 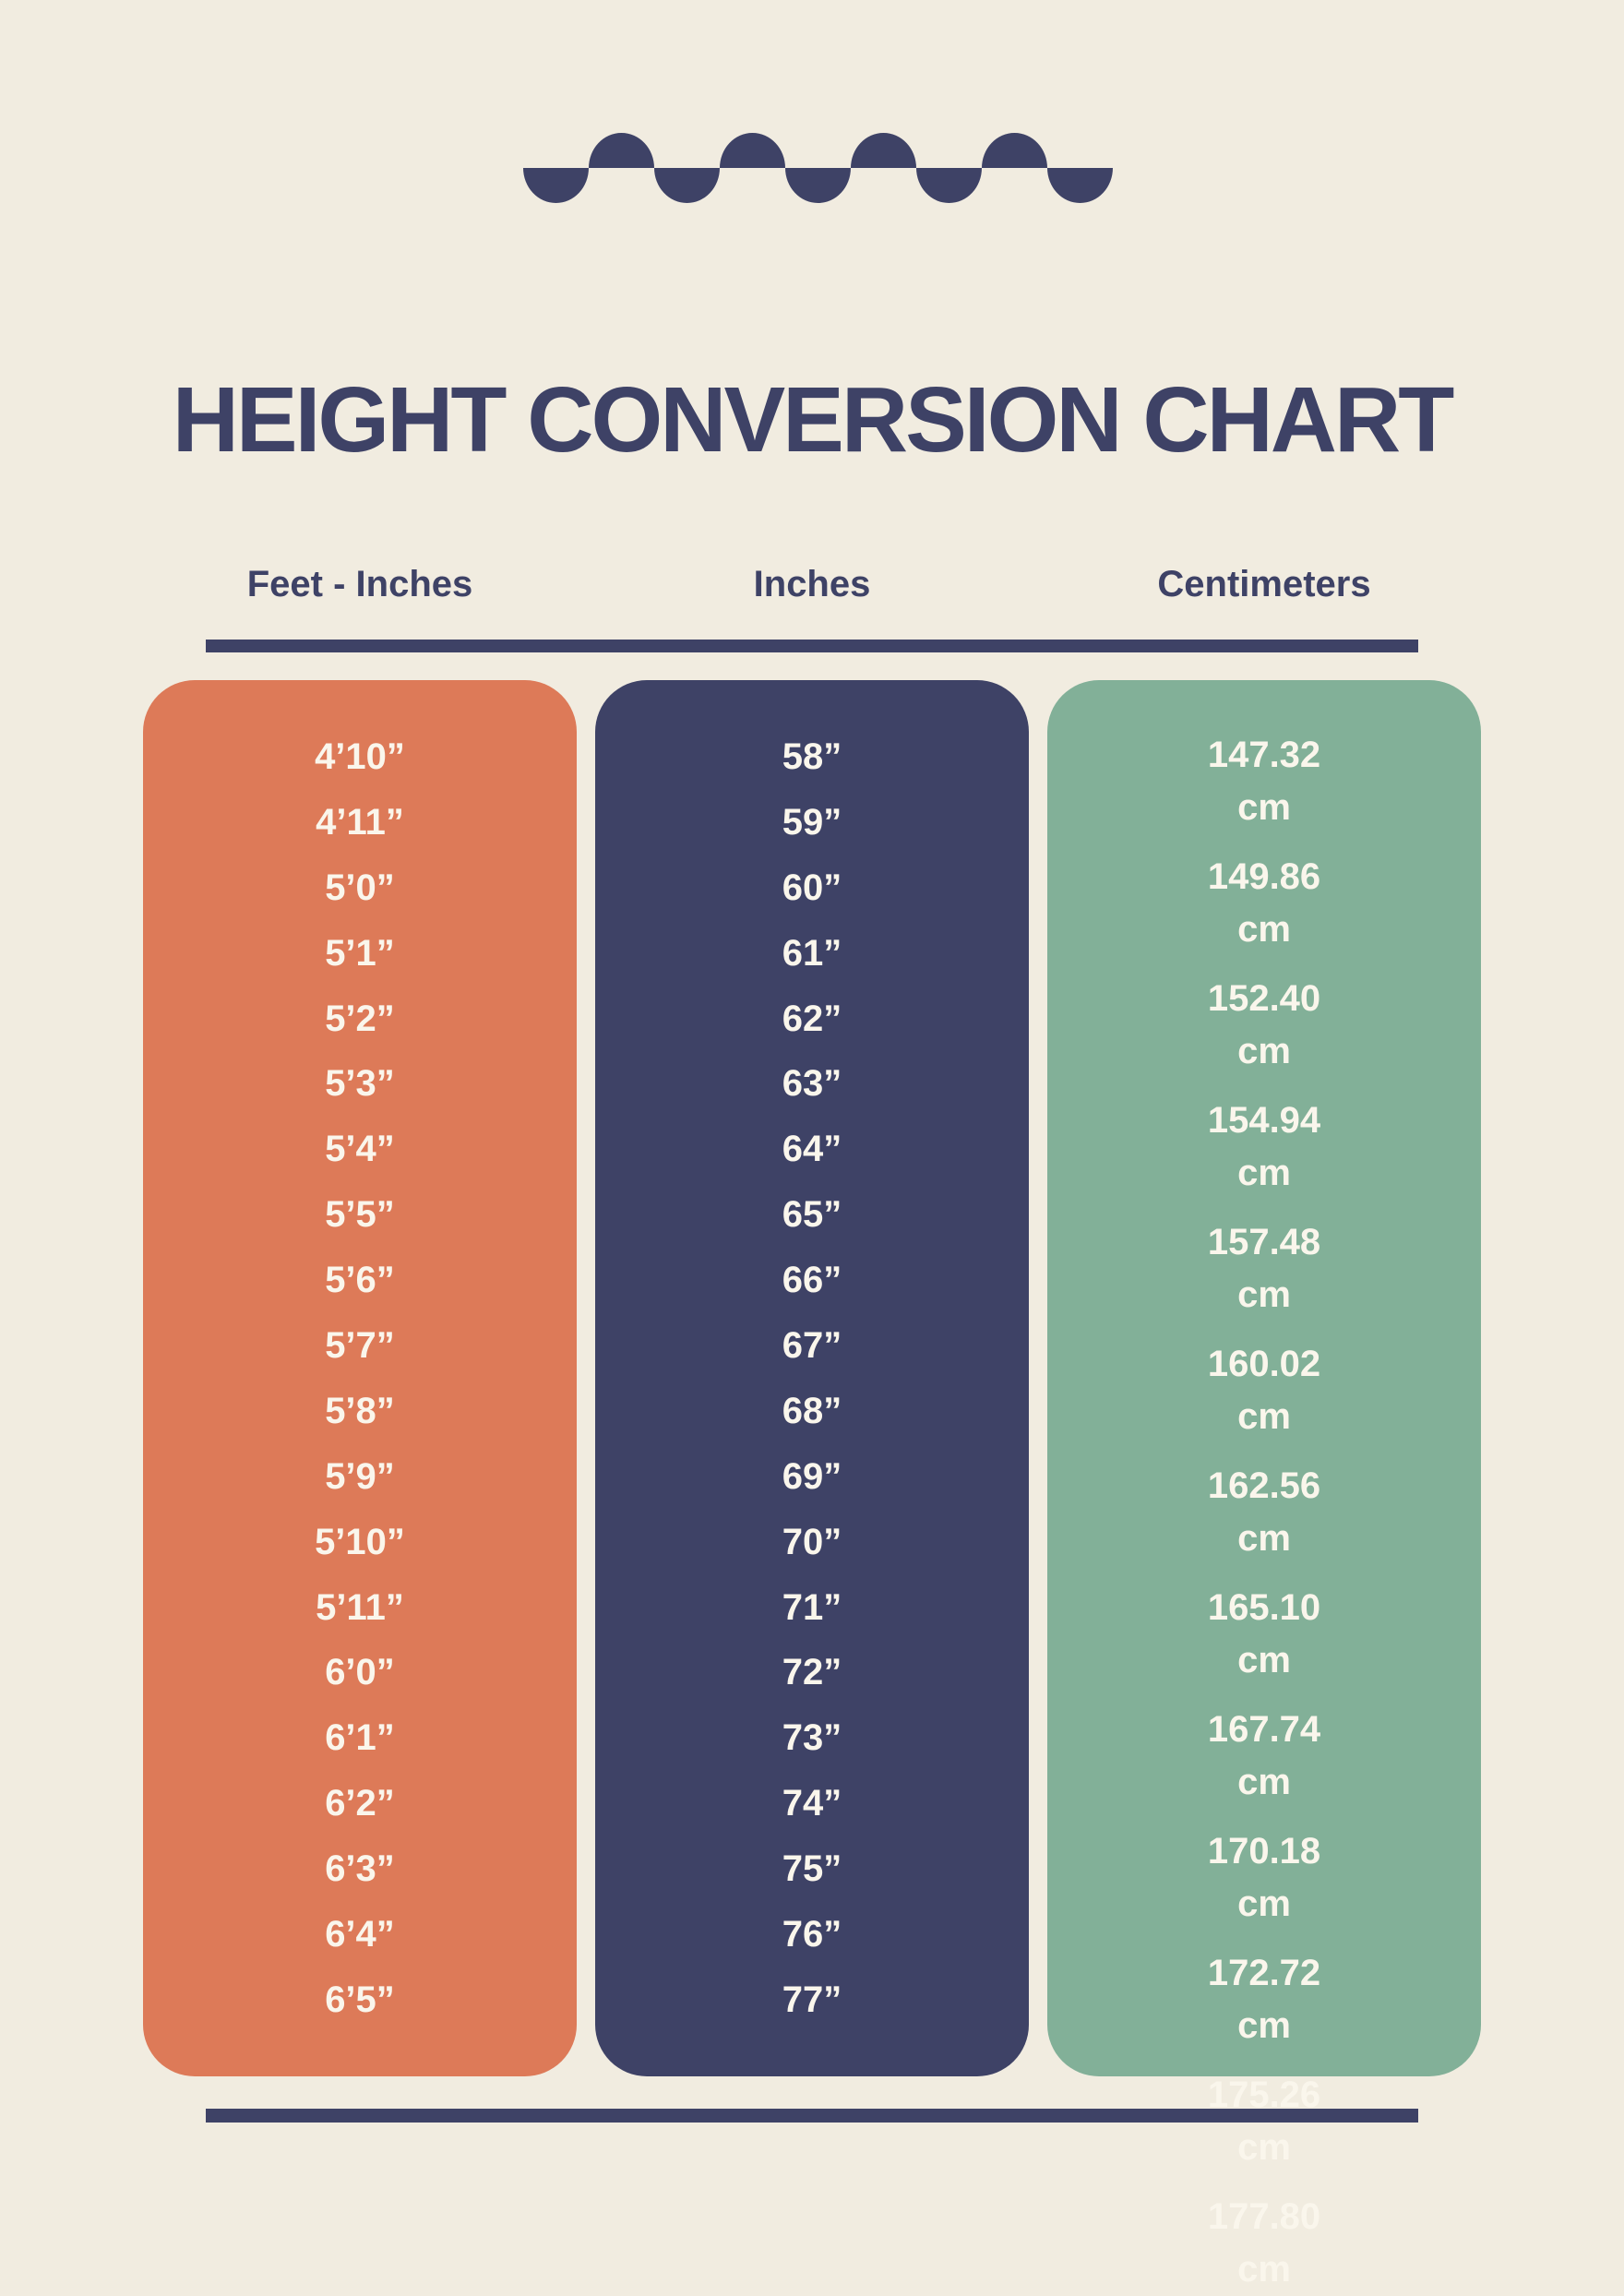 What do you see at coordinates (360, 1346) in the screenshot?
I see `feet-inches-value: 5’7”` at bounding box center [360, 1346].